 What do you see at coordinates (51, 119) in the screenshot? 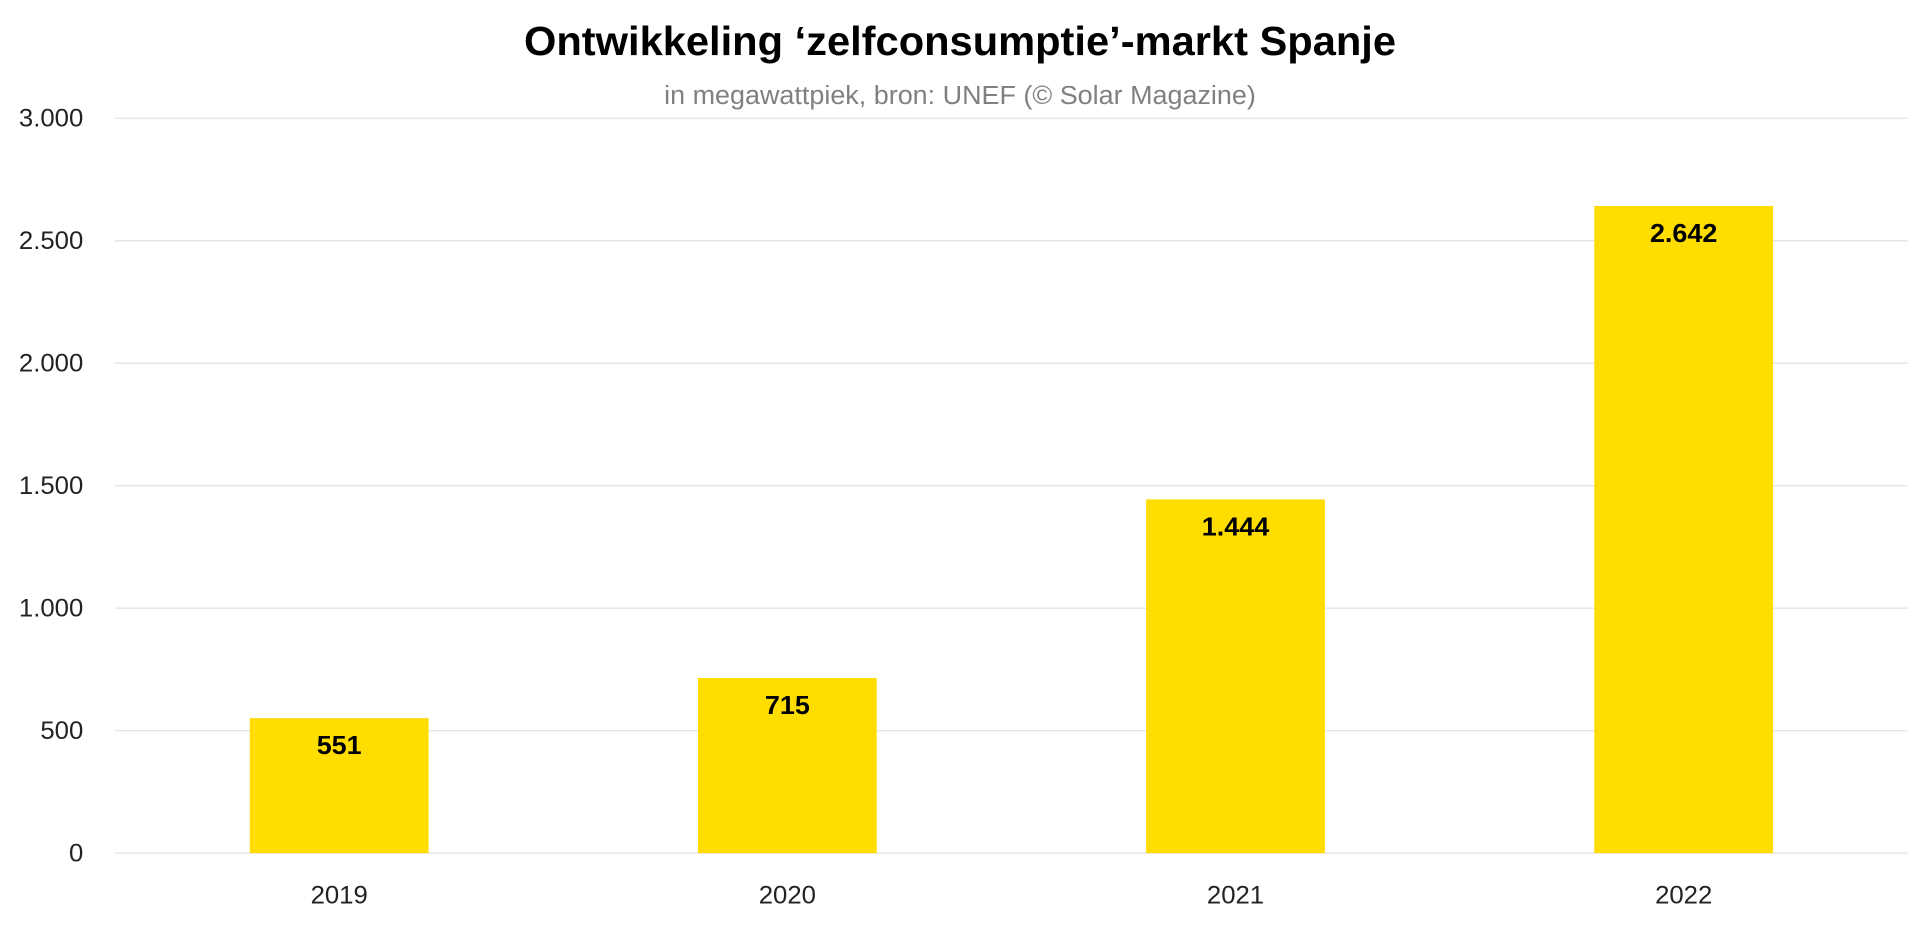
I see `y-tick-label: 3.000` at bounding box center [51, 119].